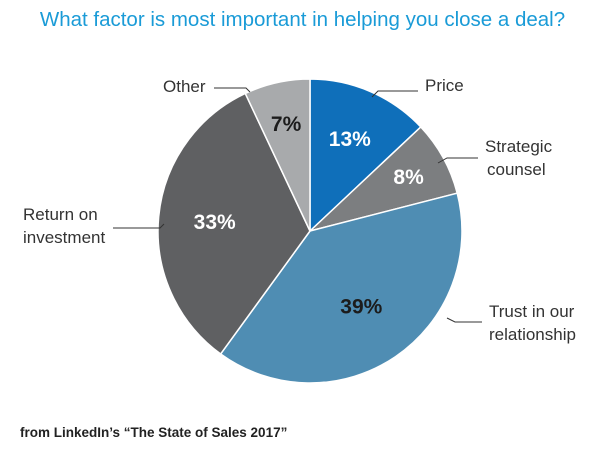 This screenshot has width=605, height=455. I want to click on value-label-other: 7%, so click(286, 124).